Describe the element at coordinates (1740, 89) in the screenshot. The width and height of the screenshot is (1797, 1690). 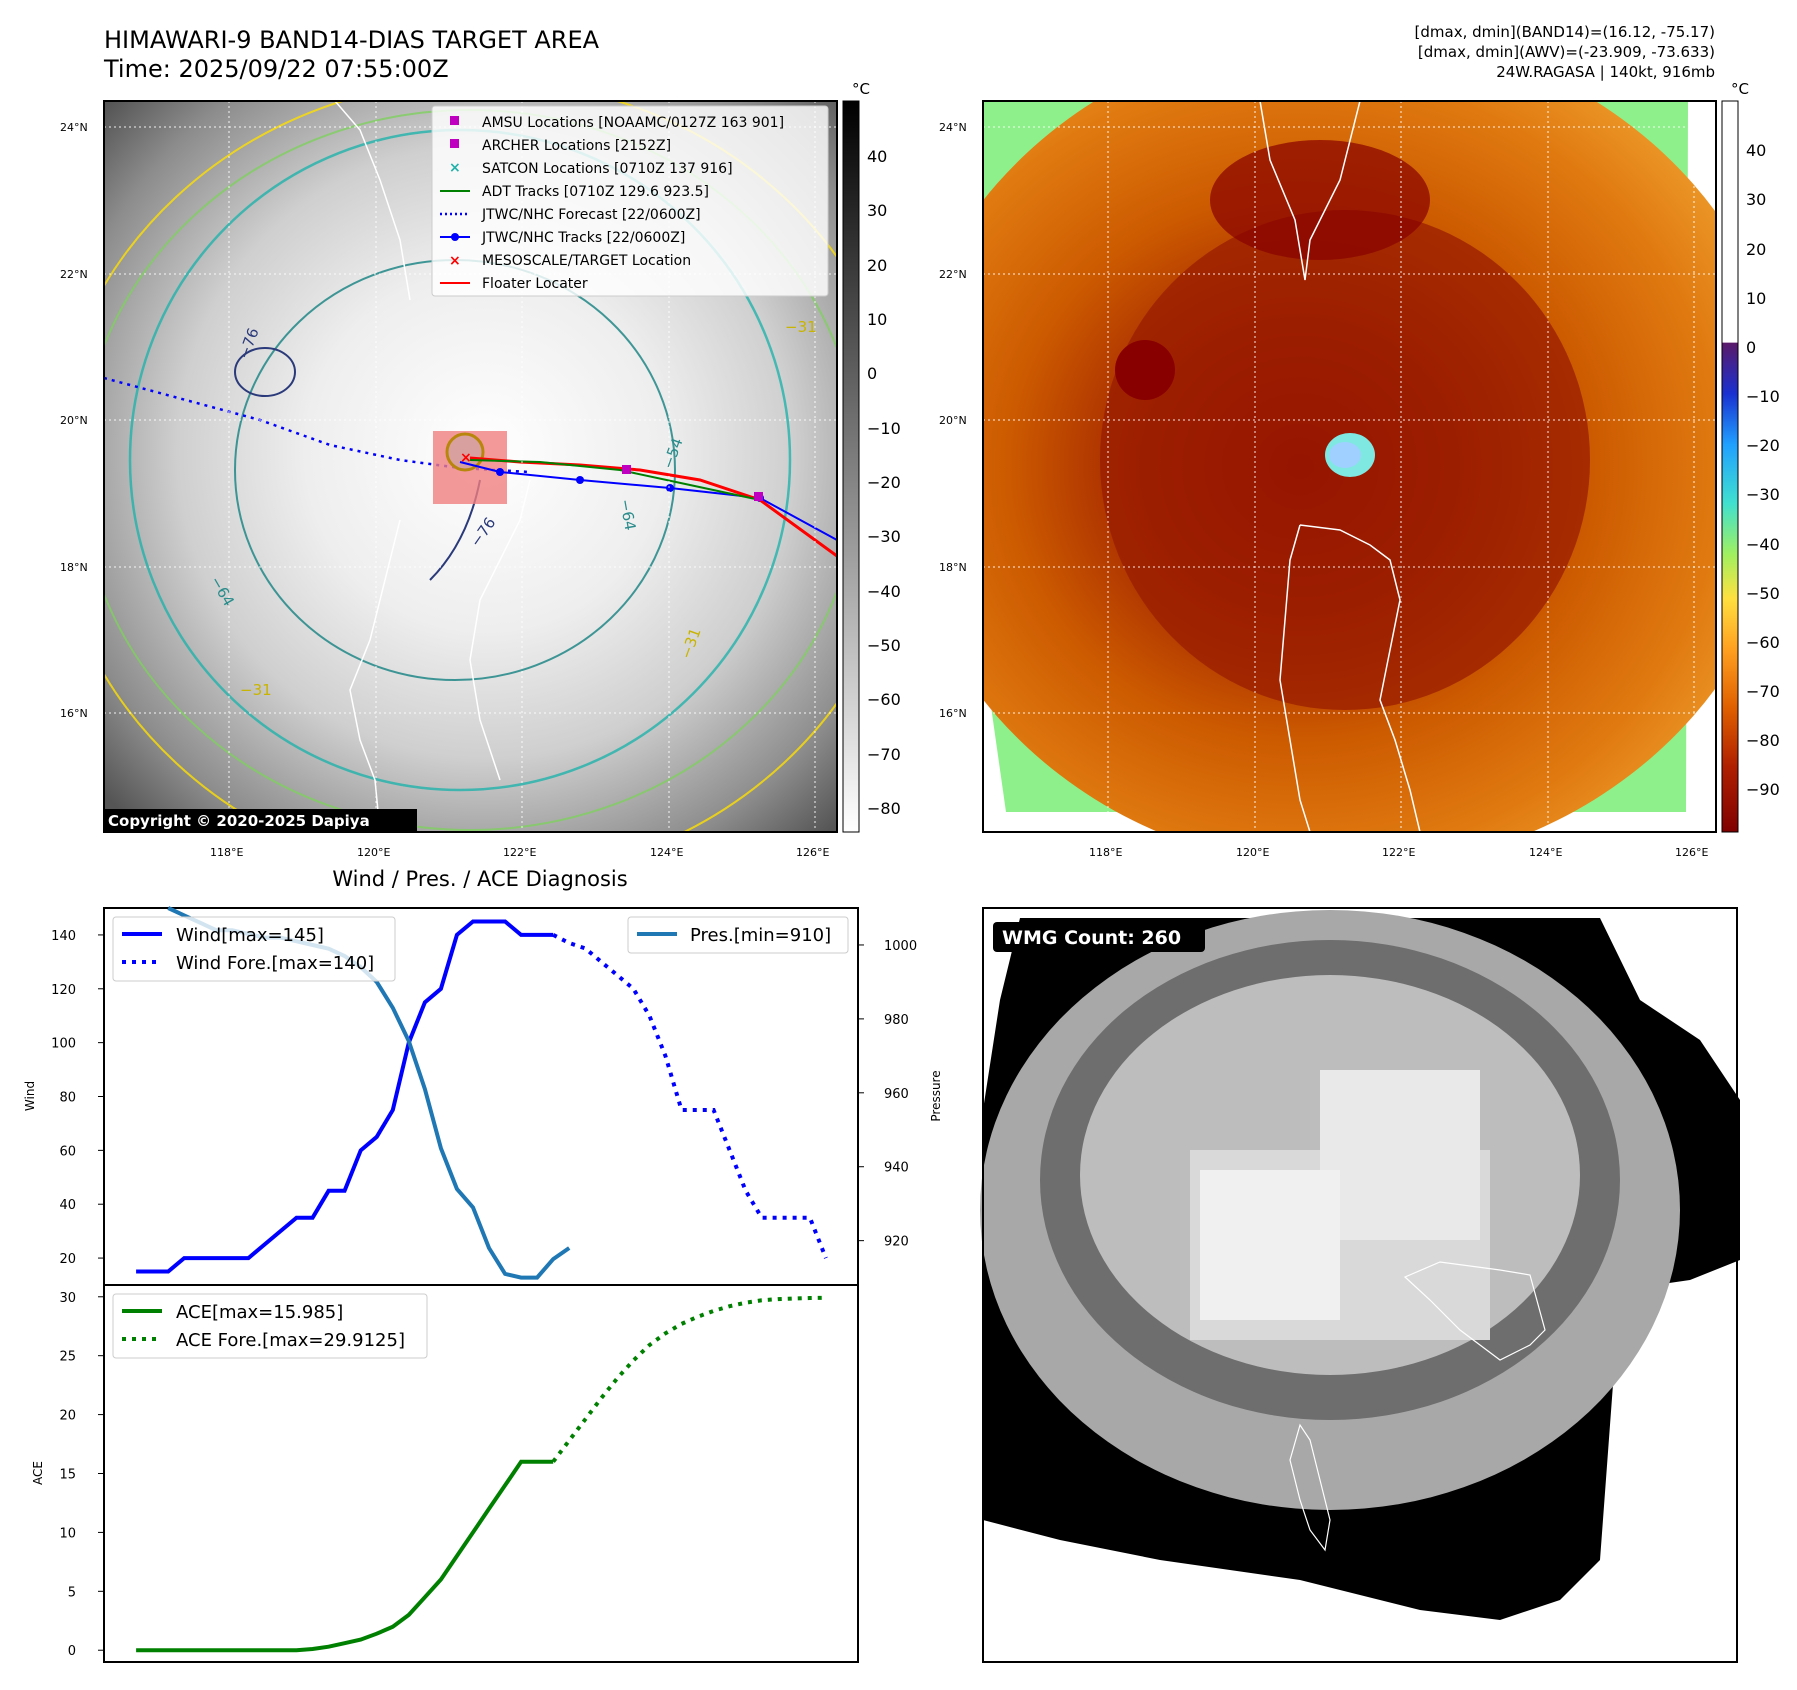
I see `awv-colorbar-unit: °C` at that location.